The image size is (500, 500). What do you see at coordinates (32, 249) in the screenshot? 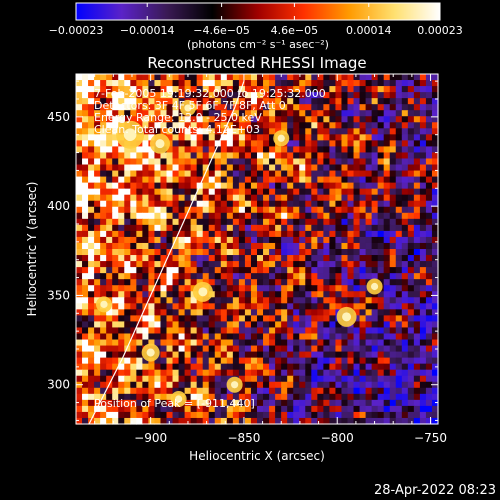
I see `y-axis-label: Heliocentric Y (arcsec)` at bounding box center [32, 249].